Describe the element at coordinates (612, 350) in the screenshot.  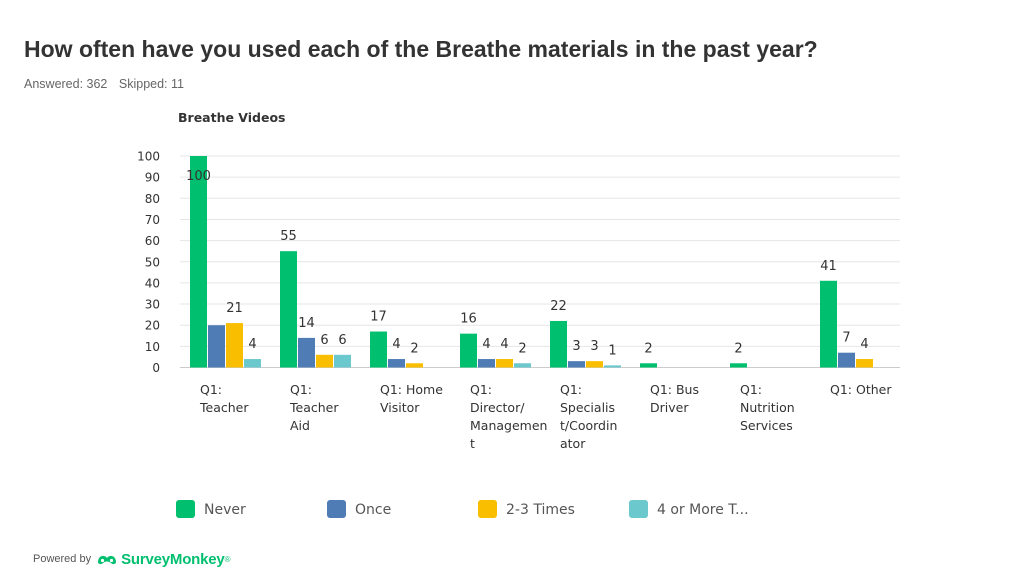
I see `data-label: 1` at that location.